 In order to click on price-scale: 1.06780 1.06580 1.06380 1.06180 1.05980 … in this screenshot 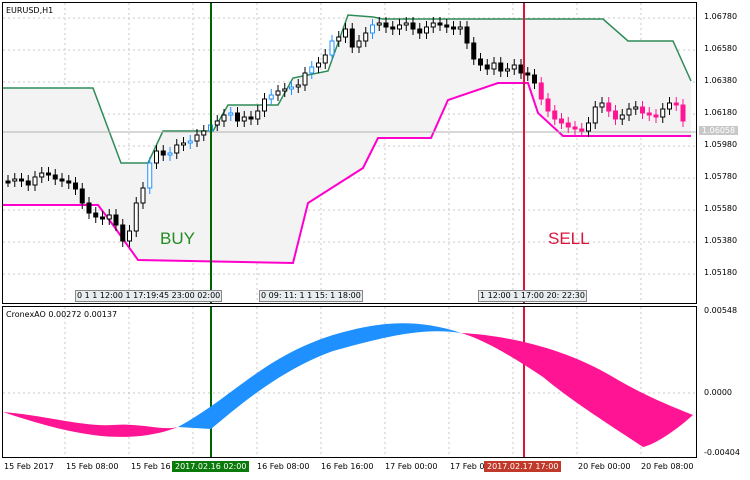, I will do `click(724, 153)`.